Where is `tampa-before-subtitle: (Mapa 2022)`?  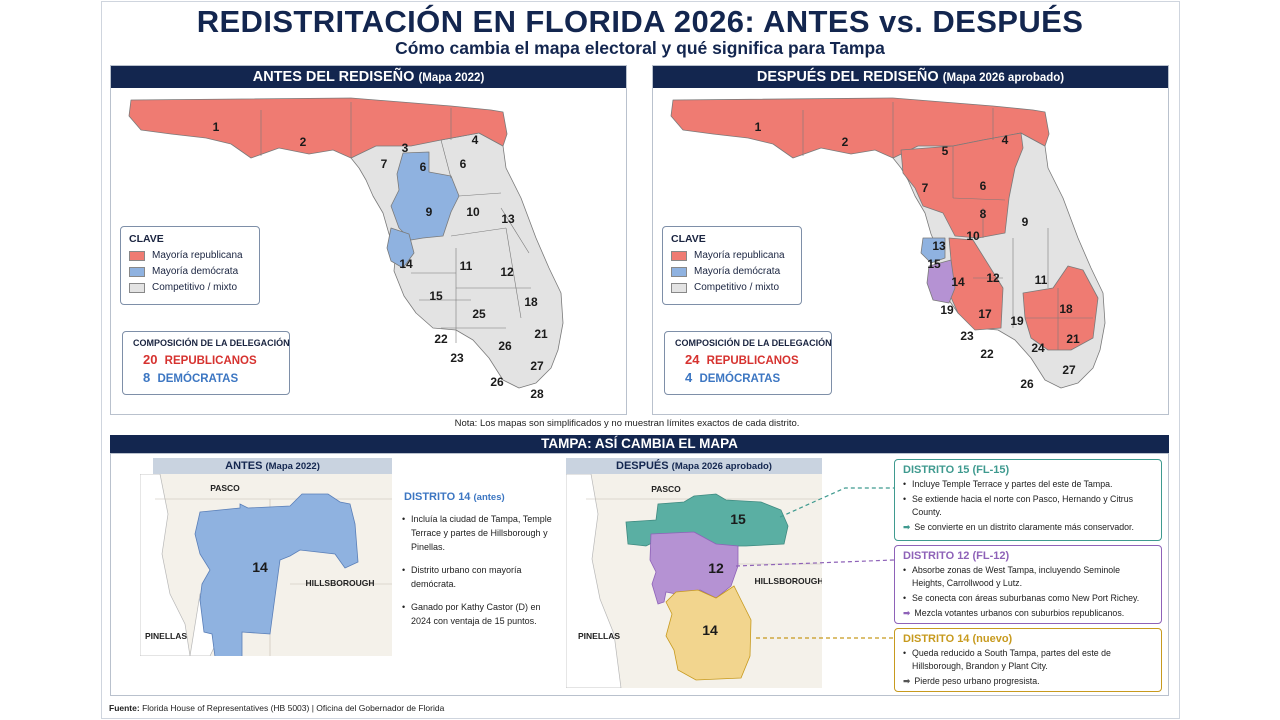 tampa-before-subtitle: (Mapa 2022) is located at coordinates (292, 466).